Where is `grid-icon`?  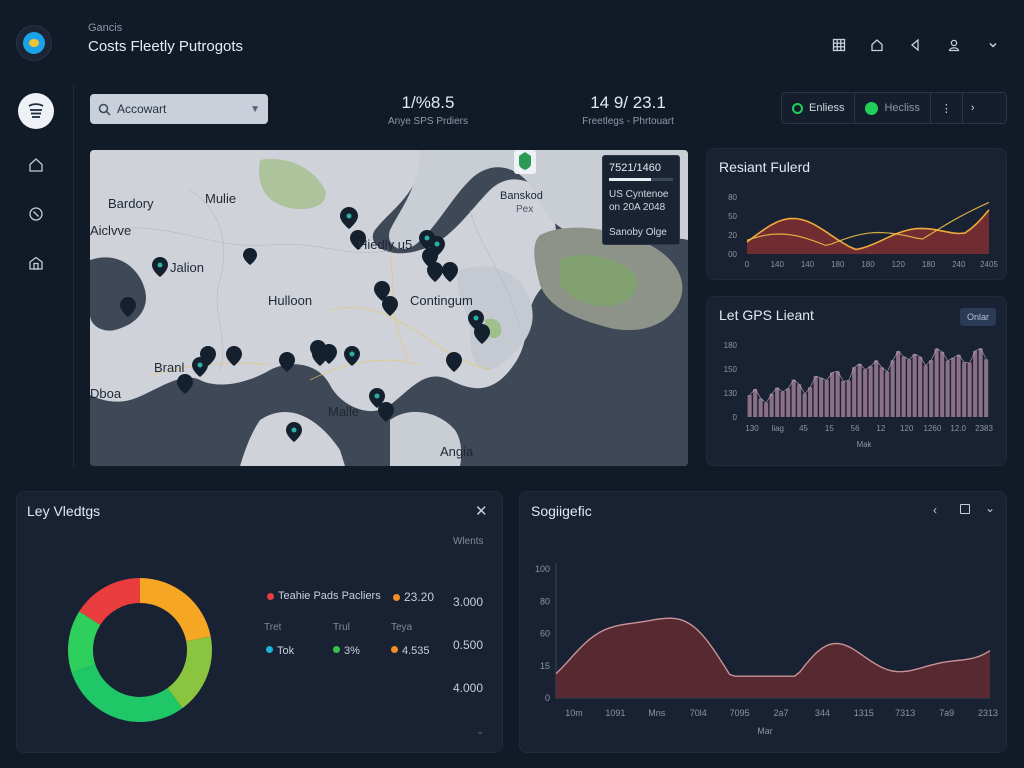
grid-icon is located at coordinates (839, 45).